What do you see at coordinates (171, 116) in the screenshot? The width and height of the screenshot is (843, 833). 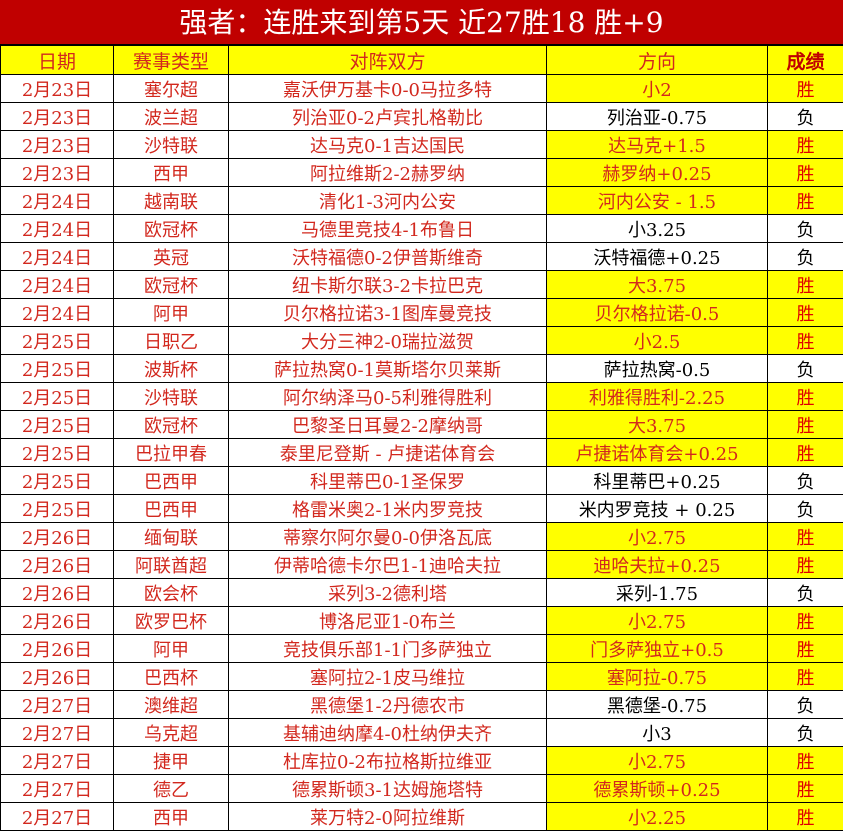 I see `league-cell: 波兰超` at bounding box center [171, 116].